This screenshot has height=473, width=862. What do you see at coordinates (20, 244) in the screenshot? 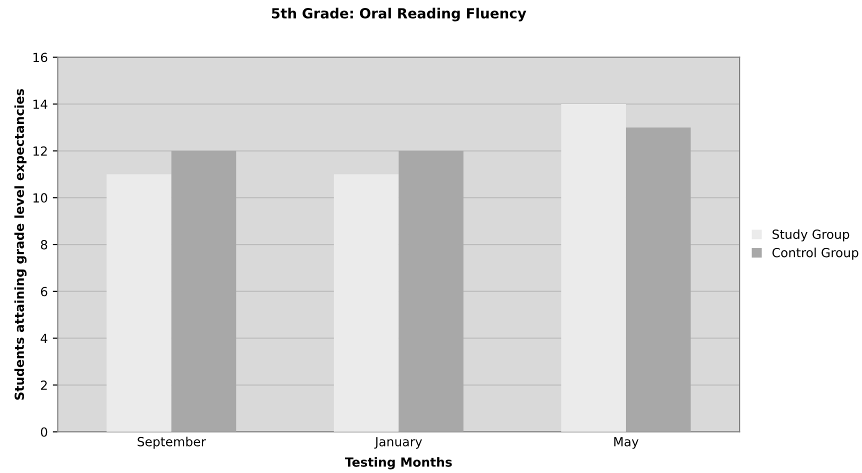
I see `y-axis-title: Students attaining grade level expectancies` at bounding box center [20, 244].